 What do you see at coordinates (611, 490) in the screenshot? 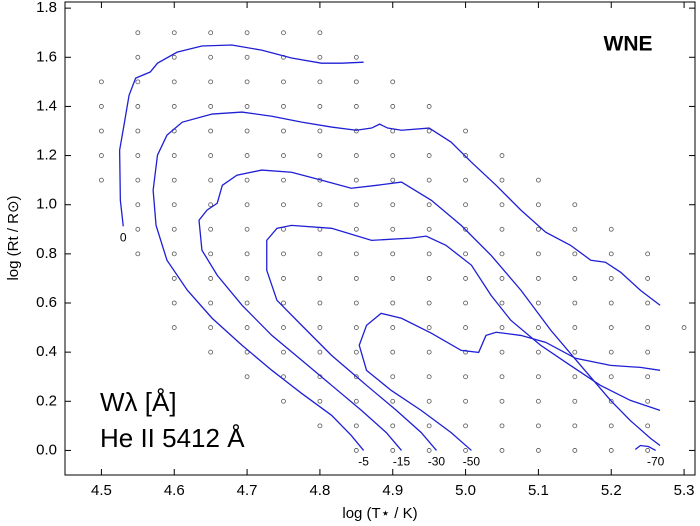
I see `x-tick-label: 5.2` at bounding box center [611, 490].